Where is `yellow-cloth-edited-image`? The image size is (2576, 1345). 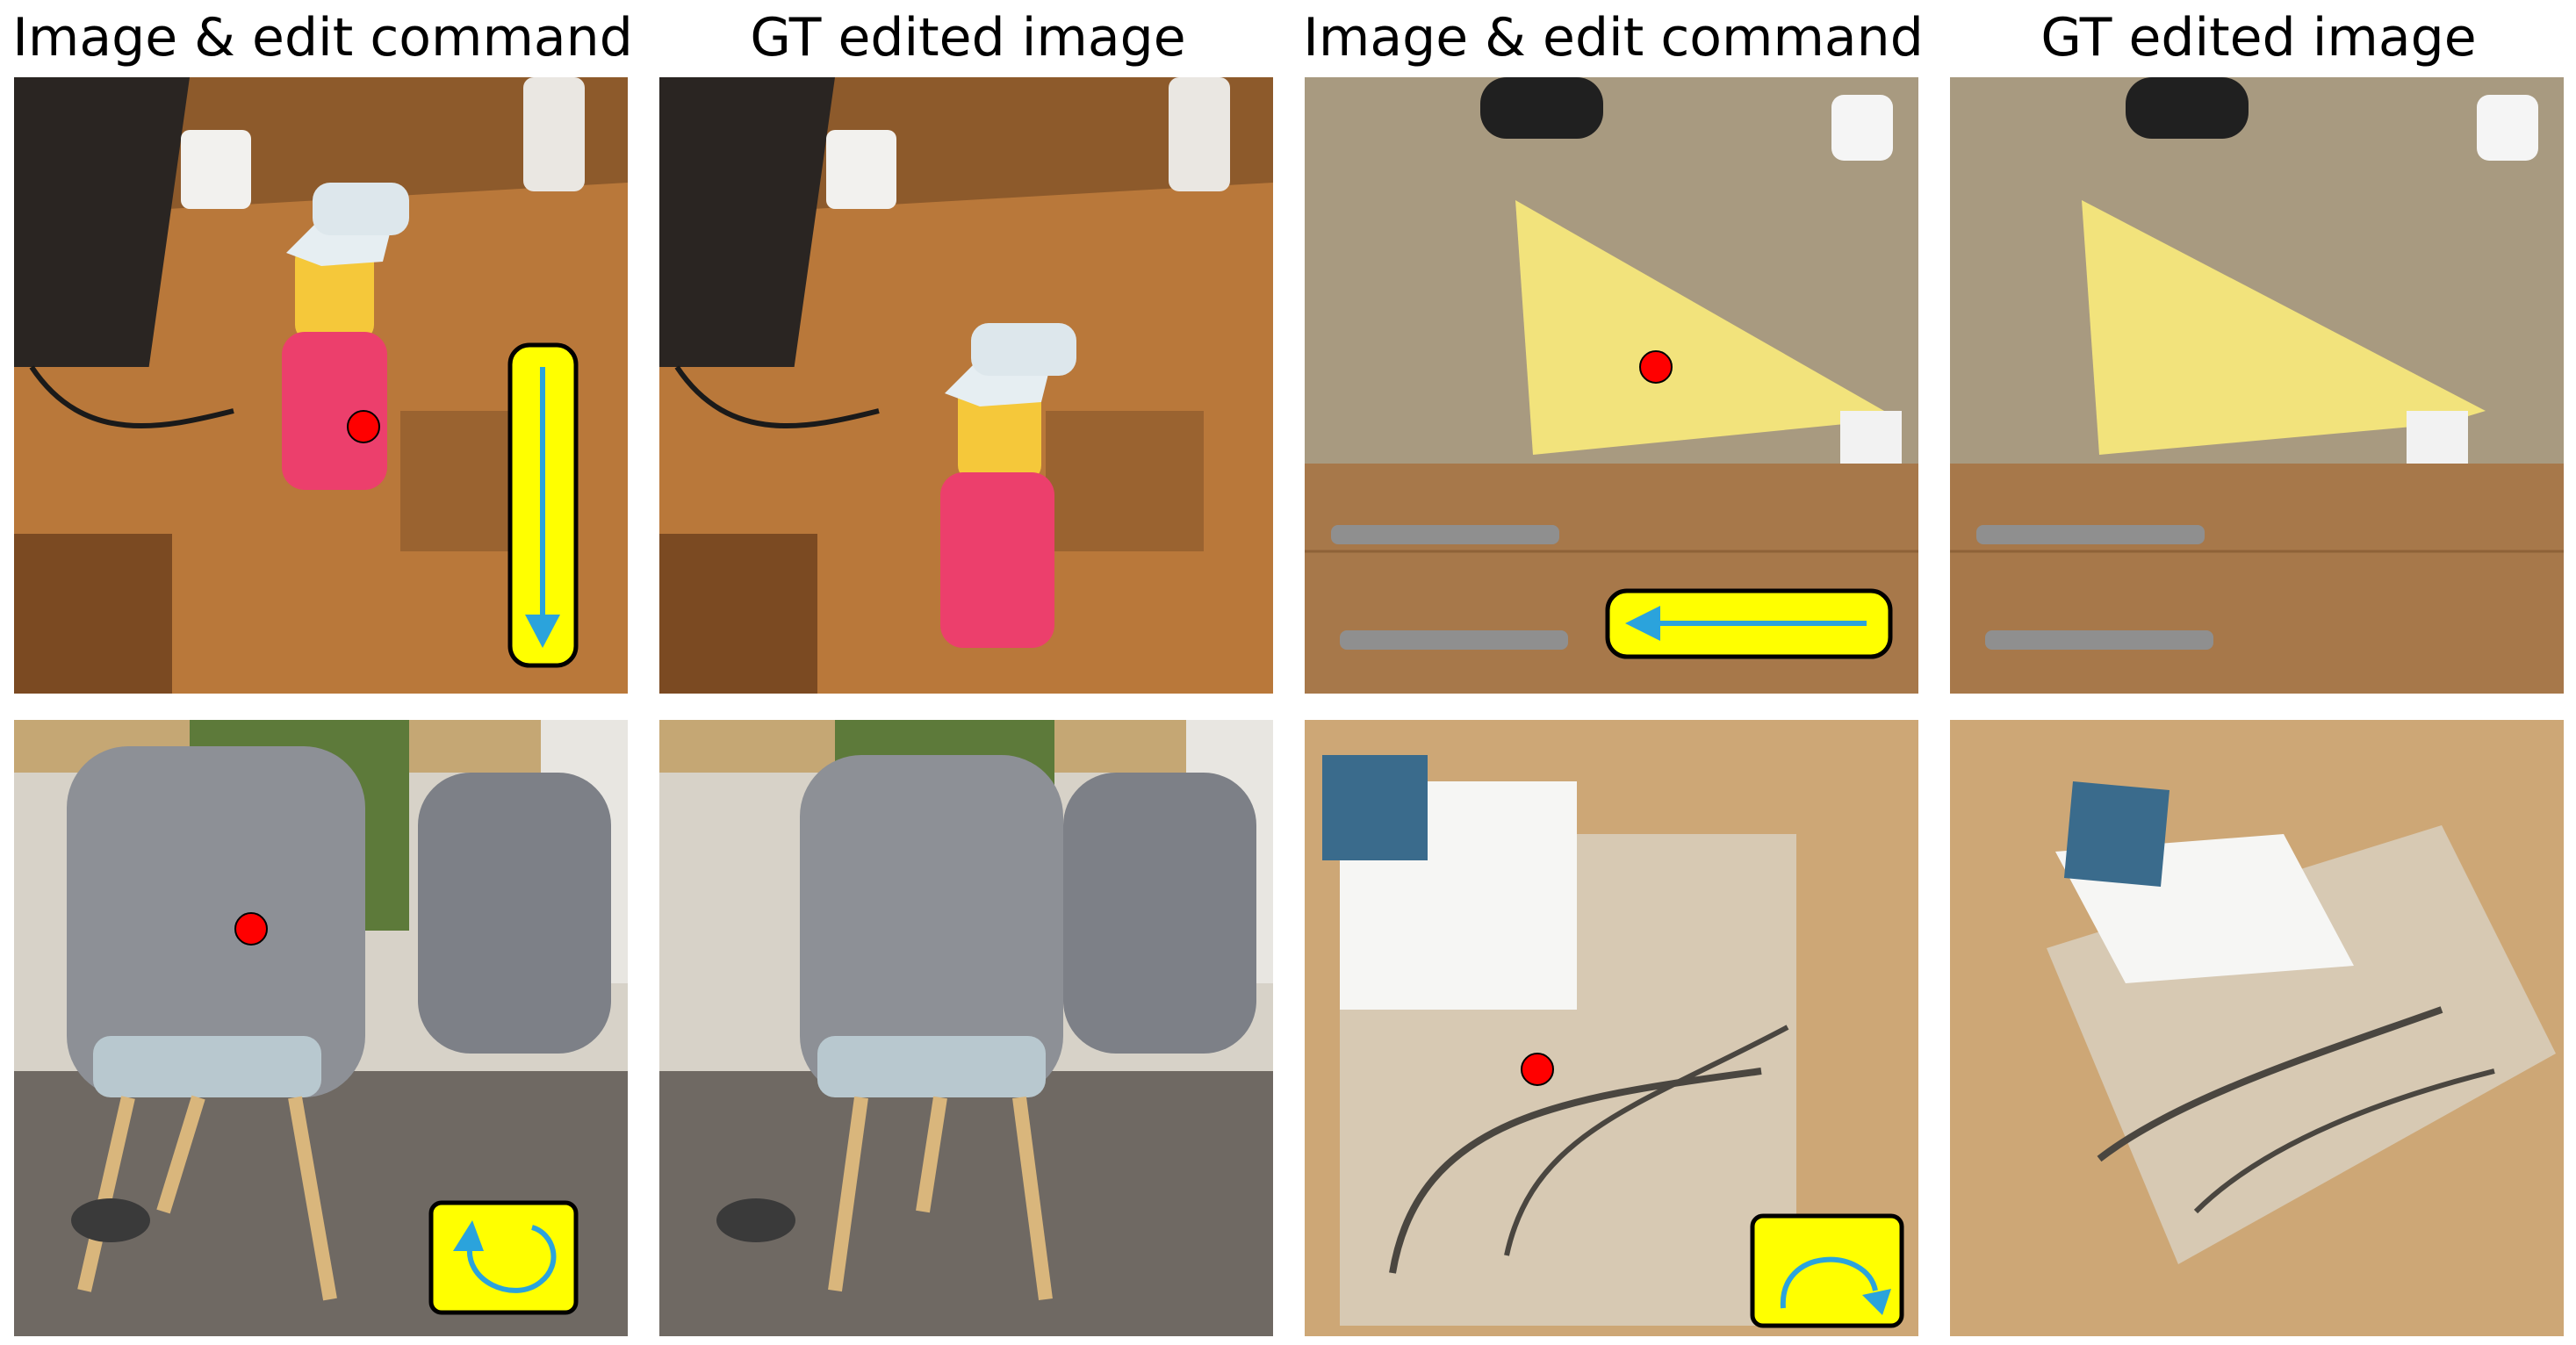
yellow-cloth-edited-image is located at coordinates (2257, 385).